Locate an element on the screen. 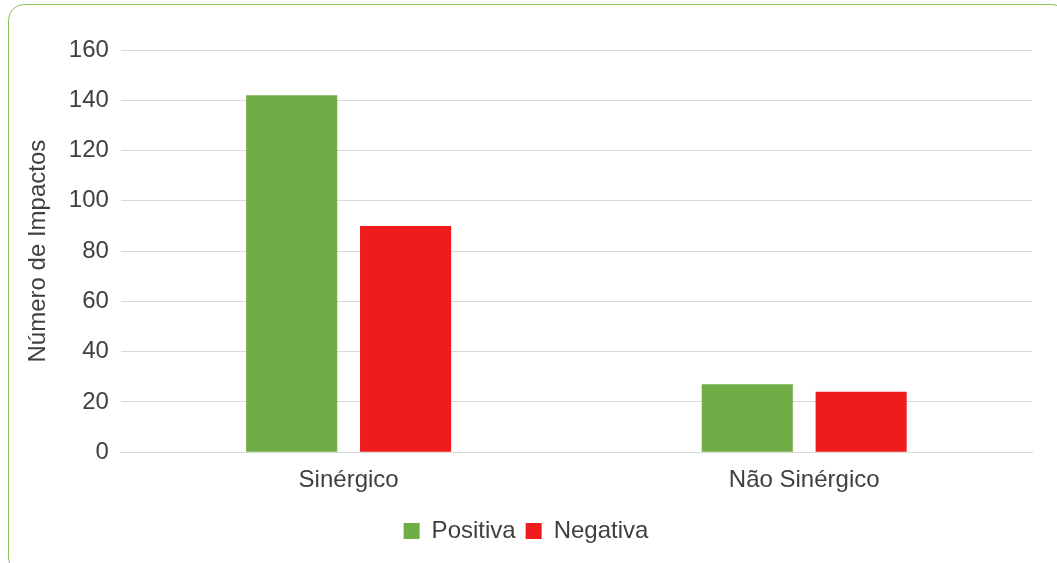 This screenshot has height=563, width=1057. y-tick-label: 160 is located at coordinates (88, 48).